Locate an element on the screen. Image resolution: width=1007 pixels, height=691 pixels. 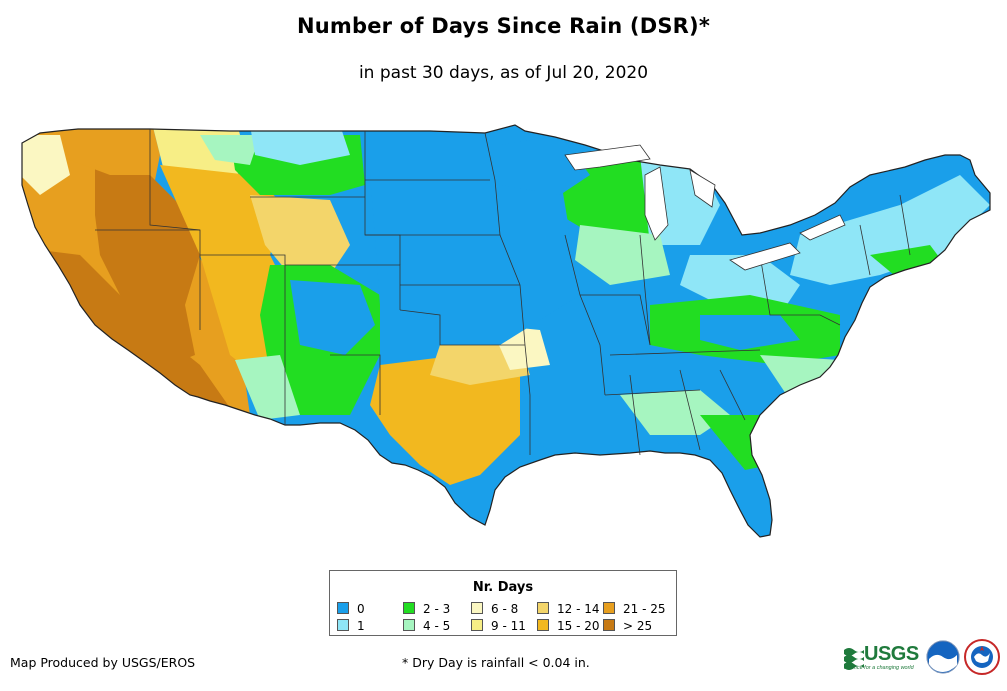
usgs-logo: USGS is located at coordinates (891, 654).